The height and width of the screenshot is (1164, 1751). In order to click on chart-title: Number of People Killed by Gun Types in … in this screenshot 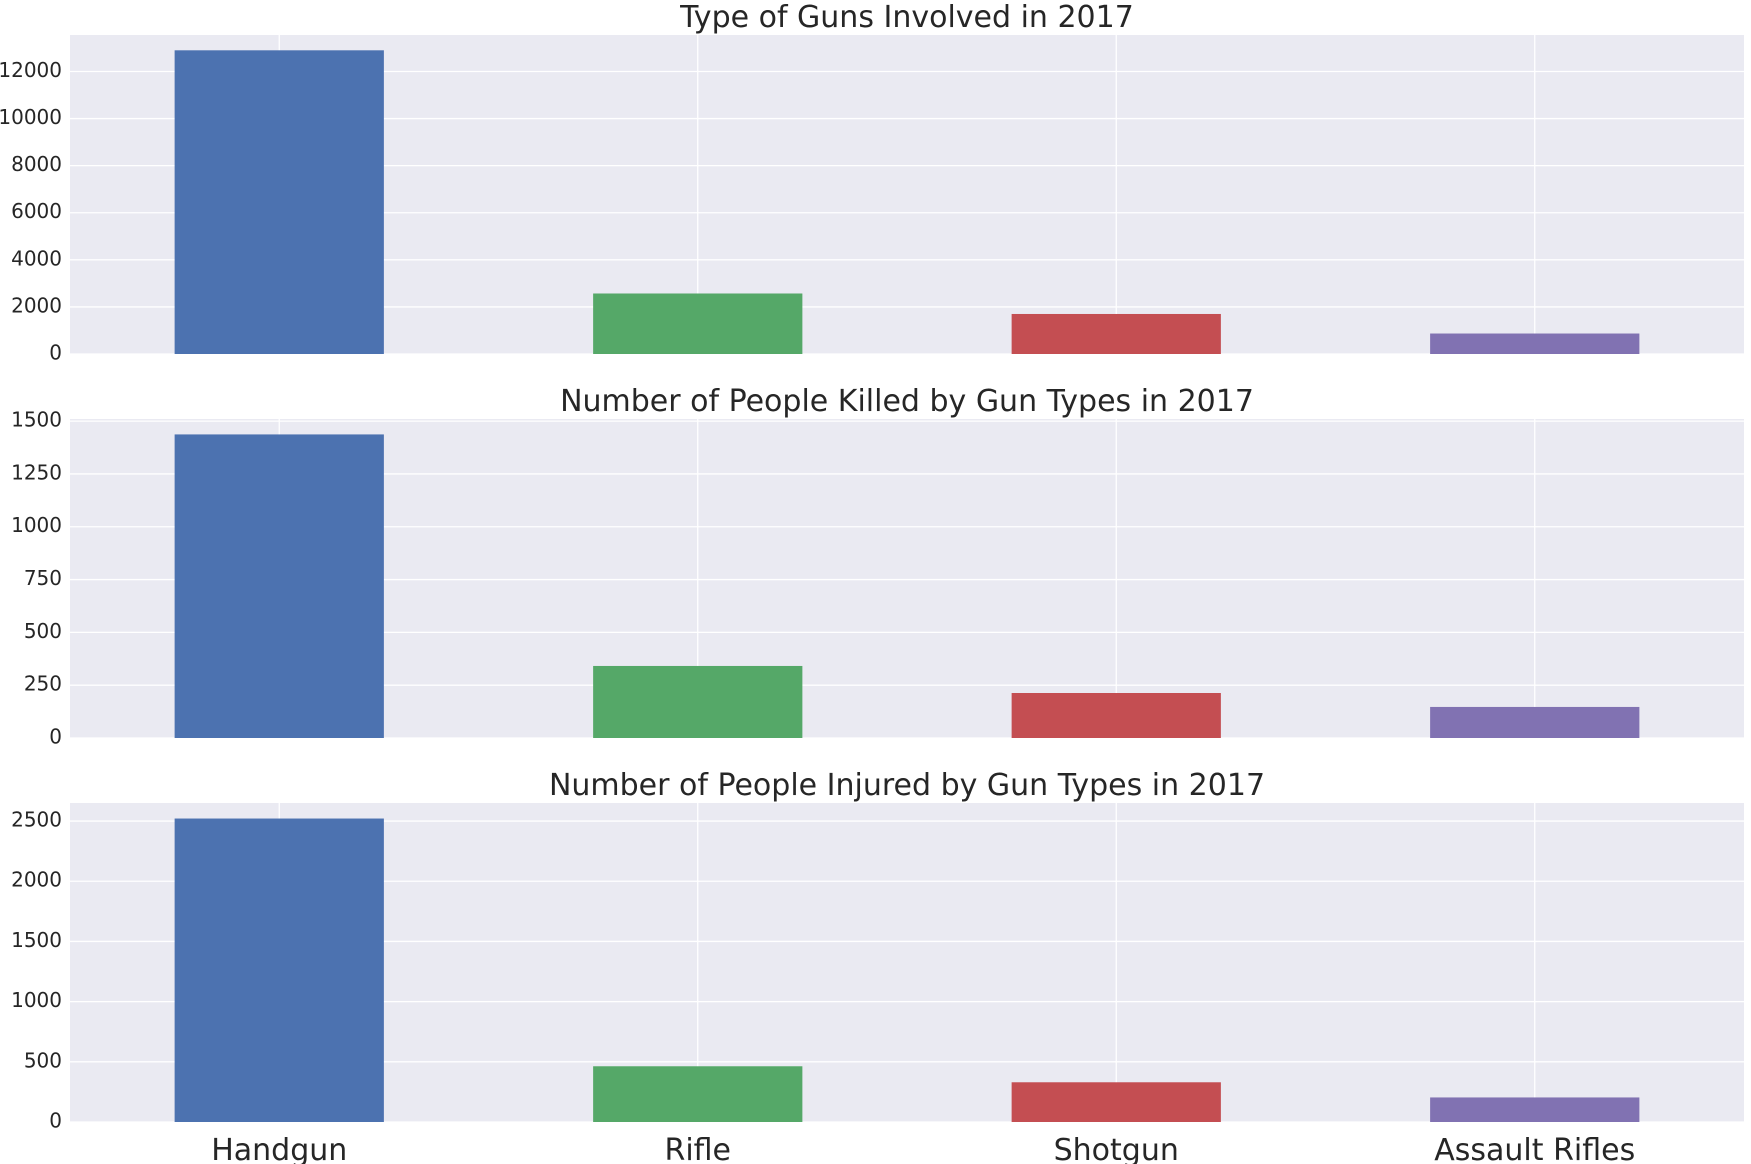, I will do `click(907, 401)`.